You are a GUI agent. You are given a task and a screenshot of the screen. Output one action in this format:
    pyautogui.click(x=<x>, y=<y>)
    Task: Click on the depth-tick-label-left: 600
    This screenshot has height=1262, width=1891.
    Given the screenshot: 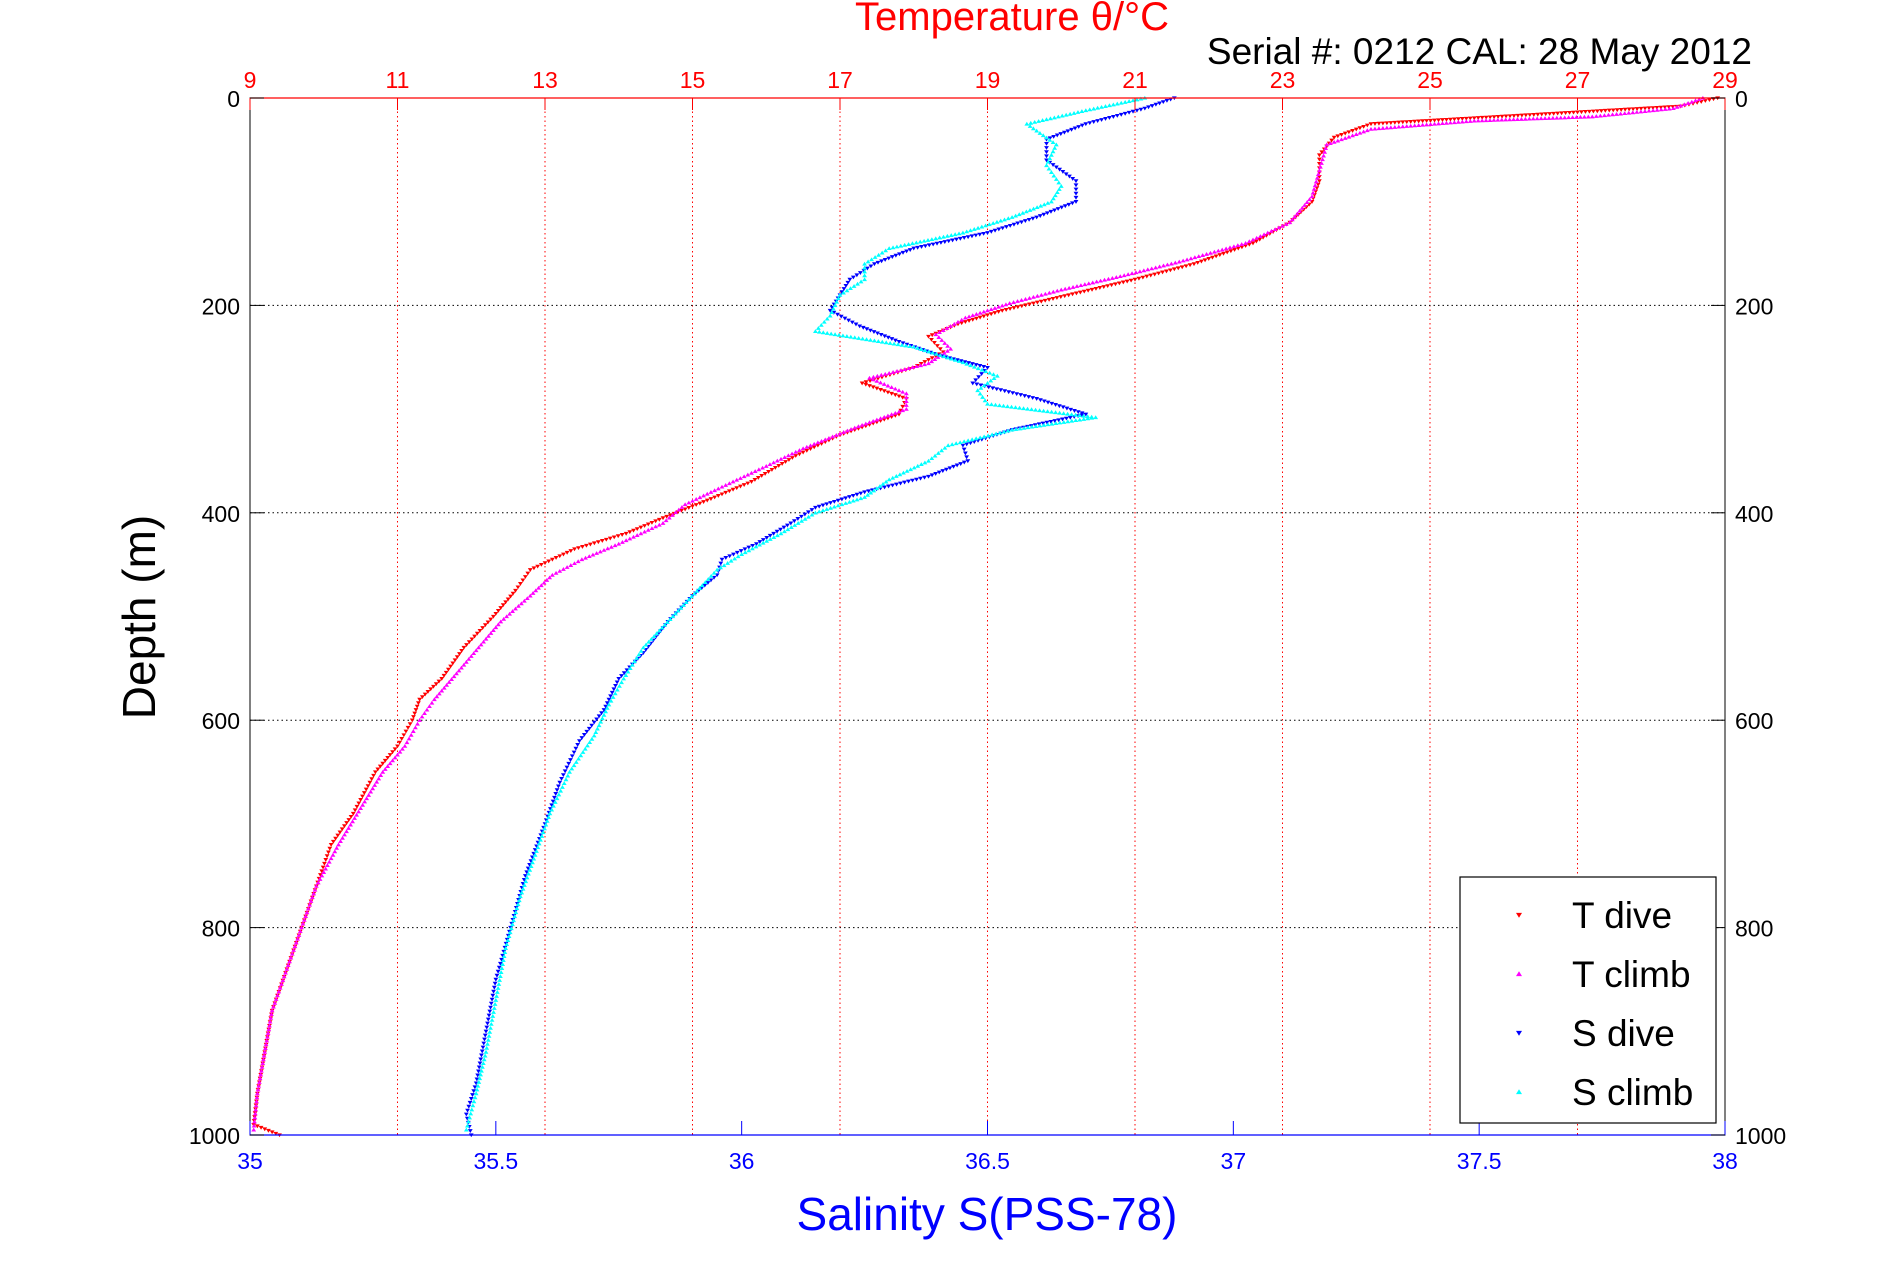 What is the action you would take?
    pyautogui.click(x=221, y=721)
    